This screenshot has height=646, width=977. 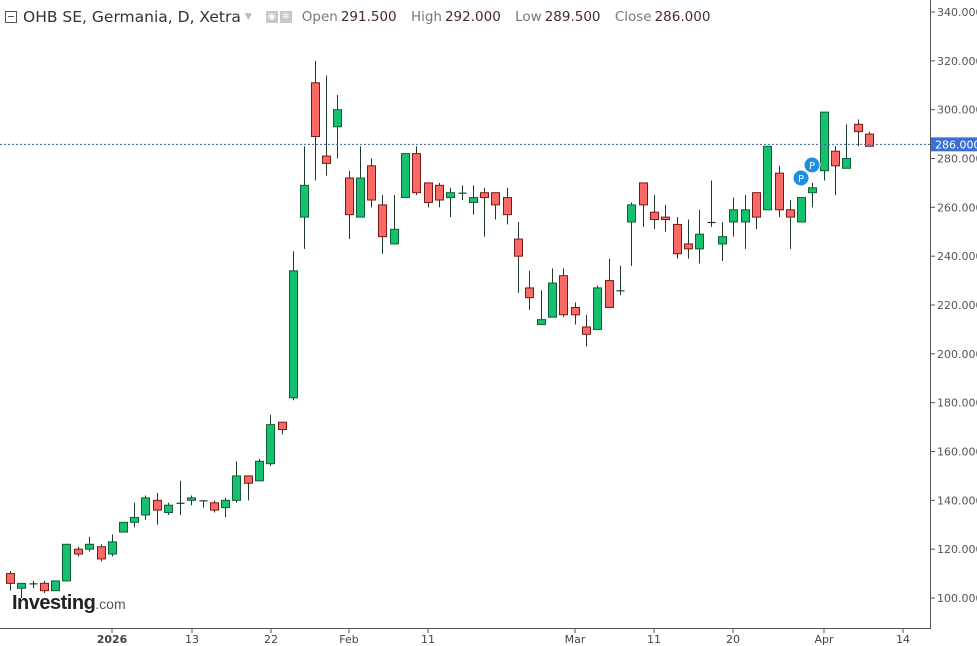 I want to click on x-axis: 2026 13 22 Feb 11 Mar 11 20 Apr 14, so click(x=503, y=637).